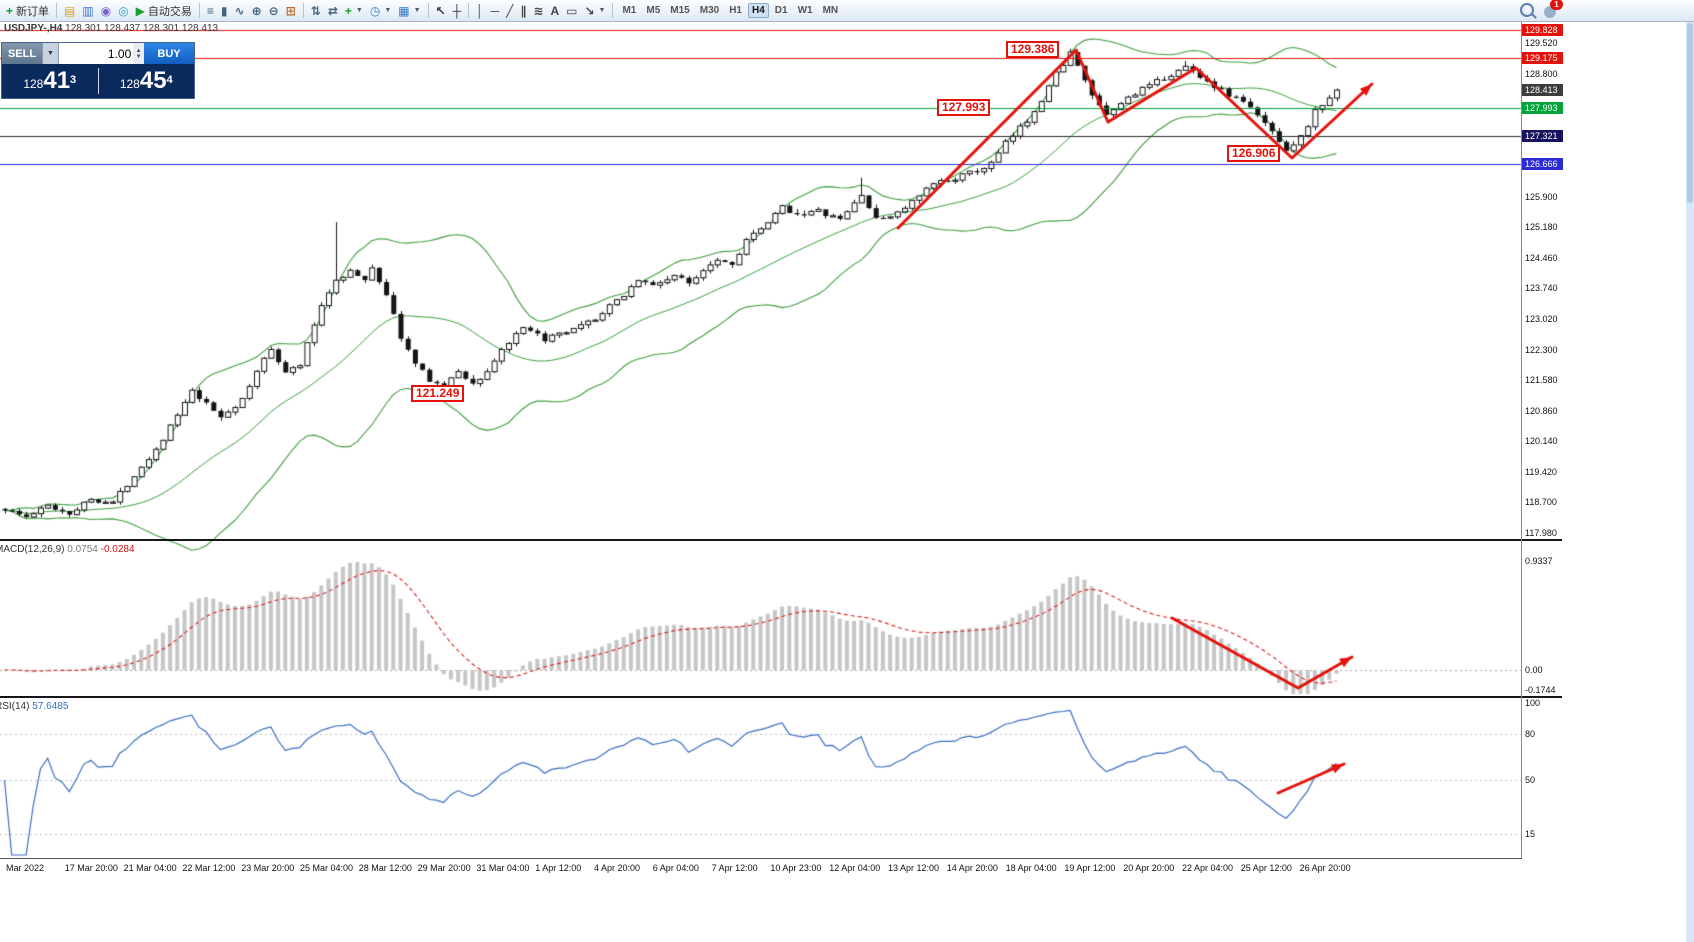  I want to click on timeframe-button-m1: M1, so click(629, 10).